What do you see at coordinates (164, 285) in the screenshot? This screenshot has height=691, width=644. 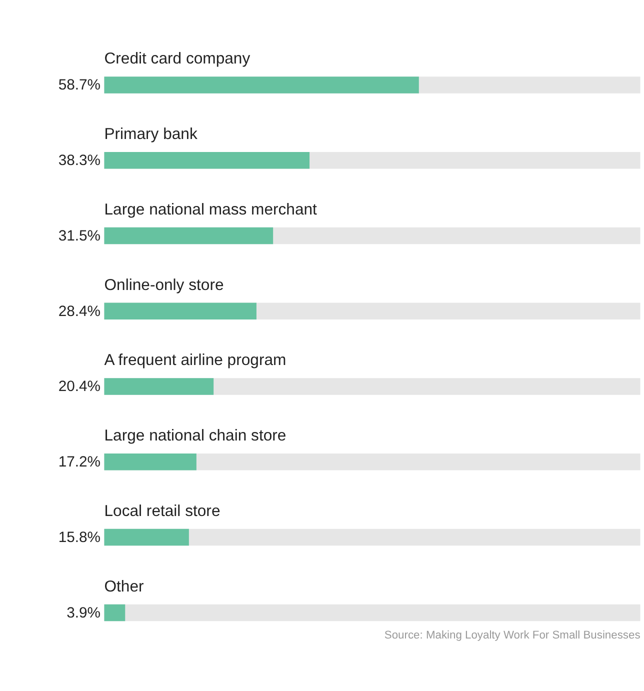 I see `y-tick-label: Online-only store` at bounding box center [164, 285].